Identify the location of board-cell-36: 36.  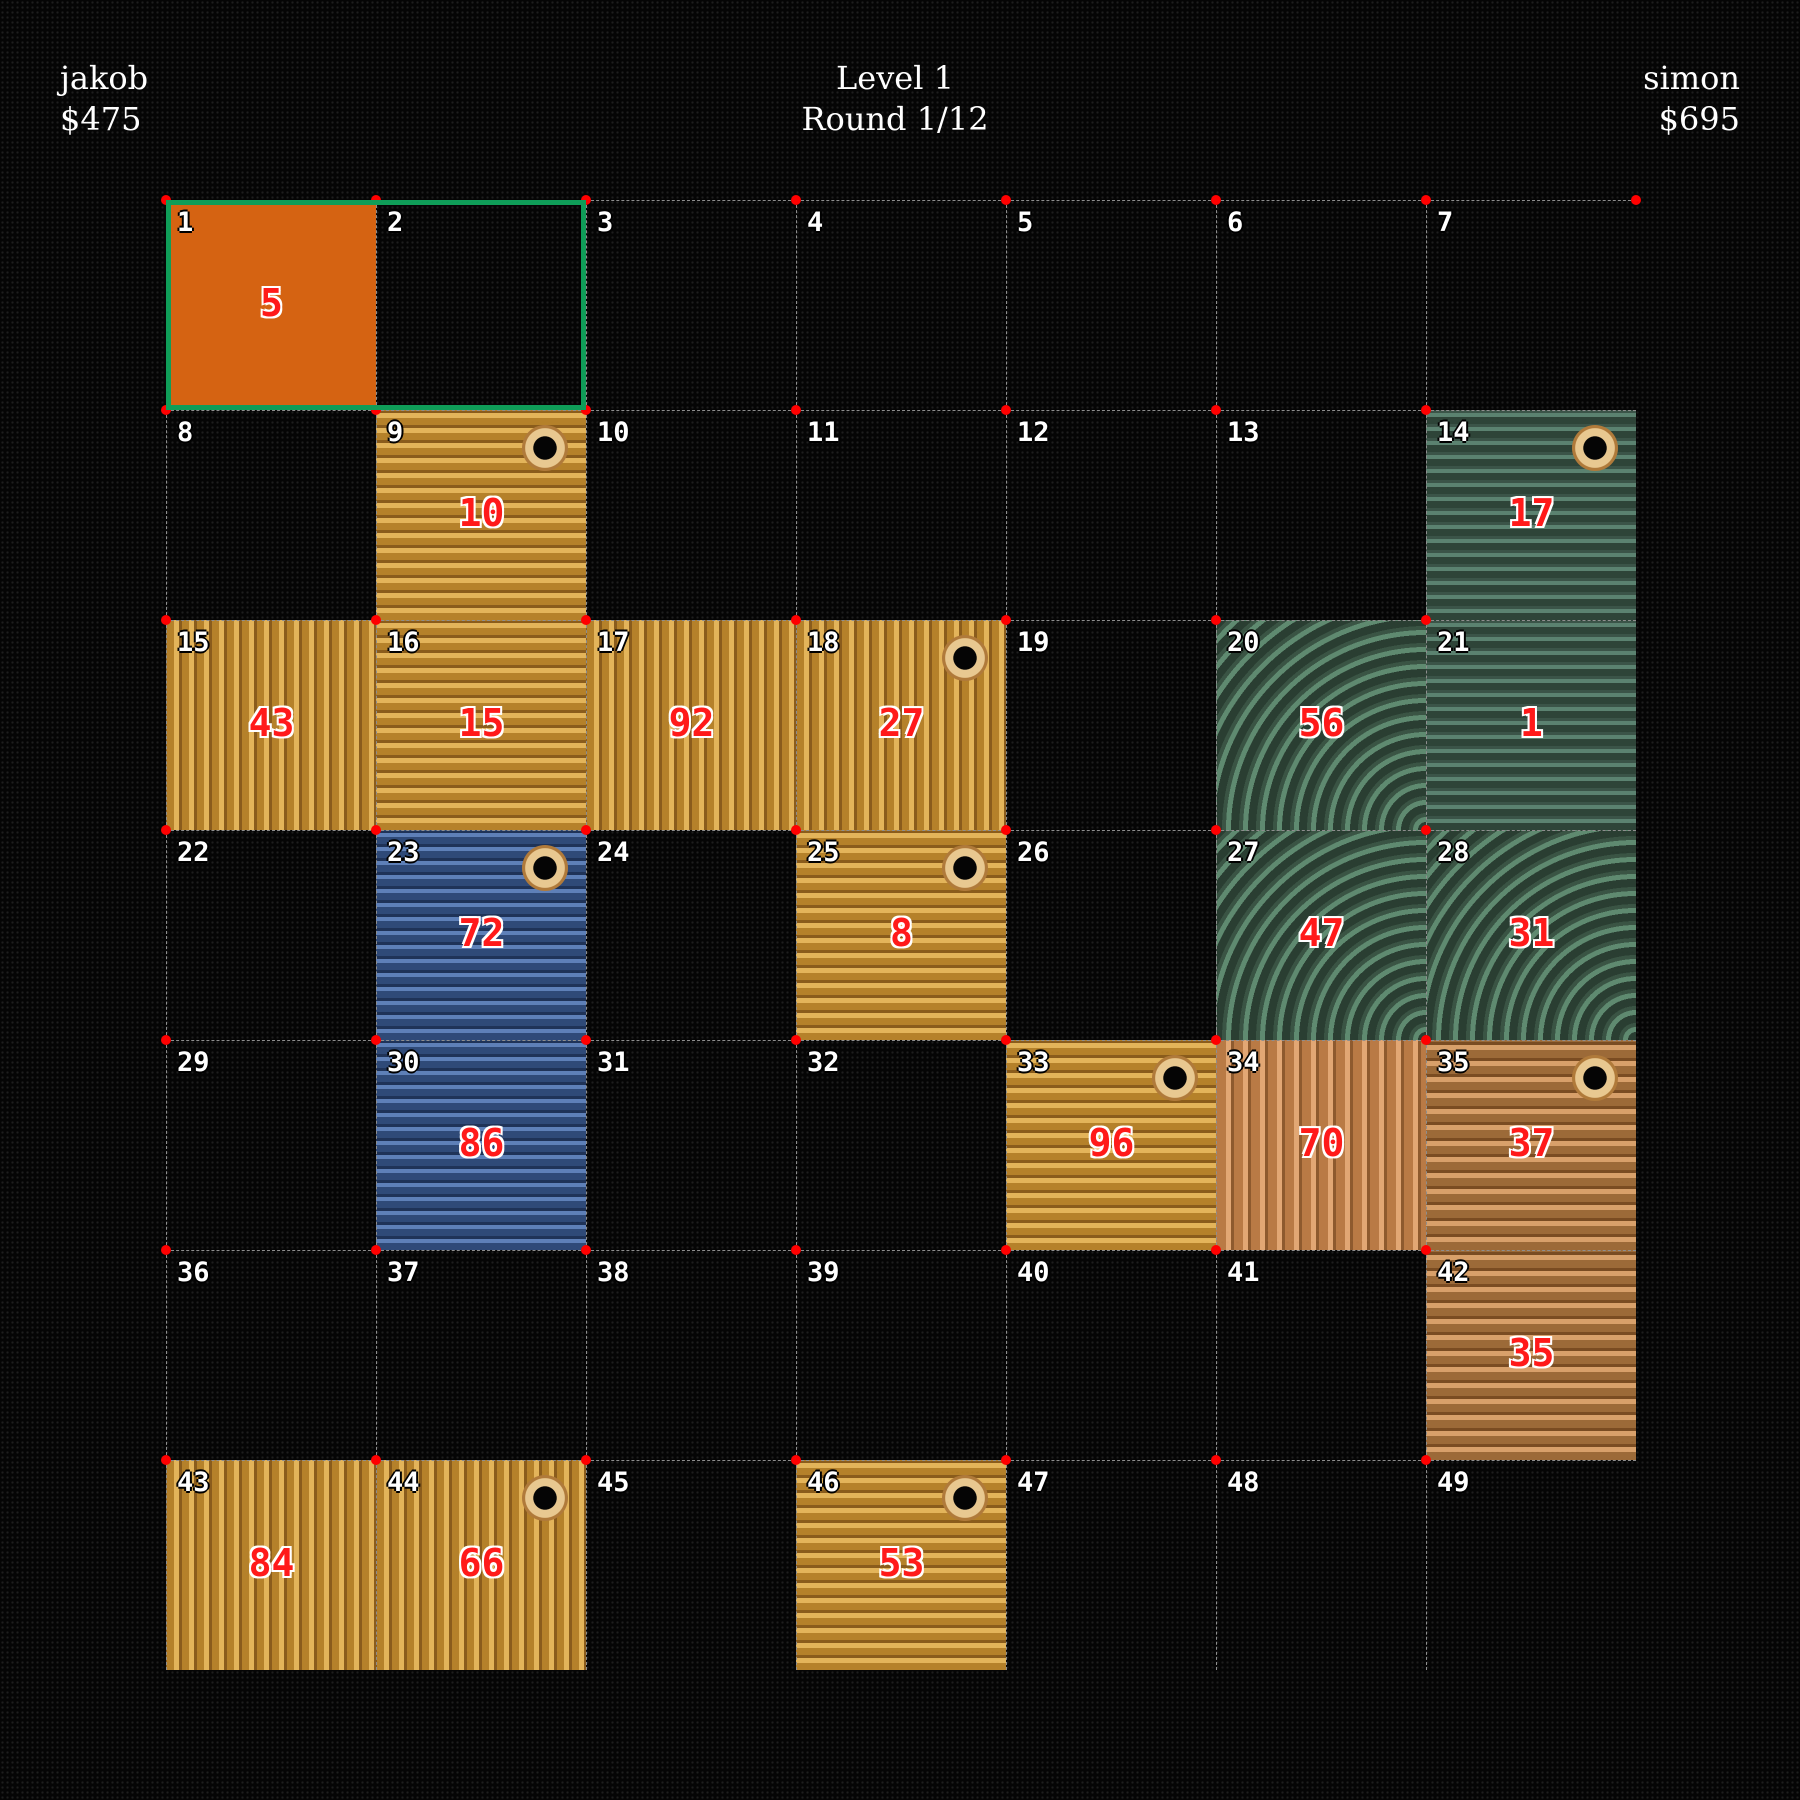
(271, 1355).